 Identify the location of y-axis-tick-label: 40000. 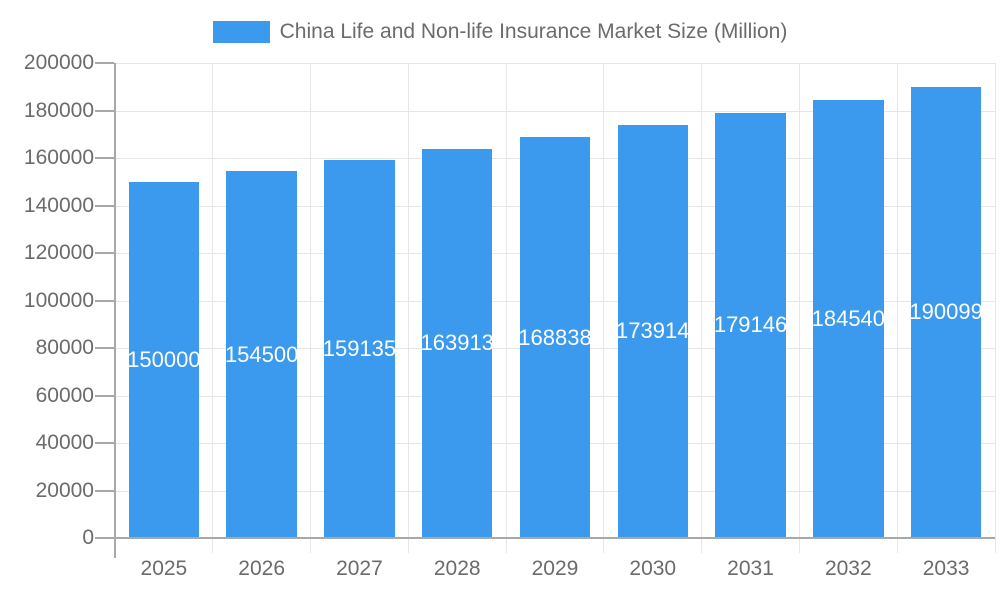
(64, 442).